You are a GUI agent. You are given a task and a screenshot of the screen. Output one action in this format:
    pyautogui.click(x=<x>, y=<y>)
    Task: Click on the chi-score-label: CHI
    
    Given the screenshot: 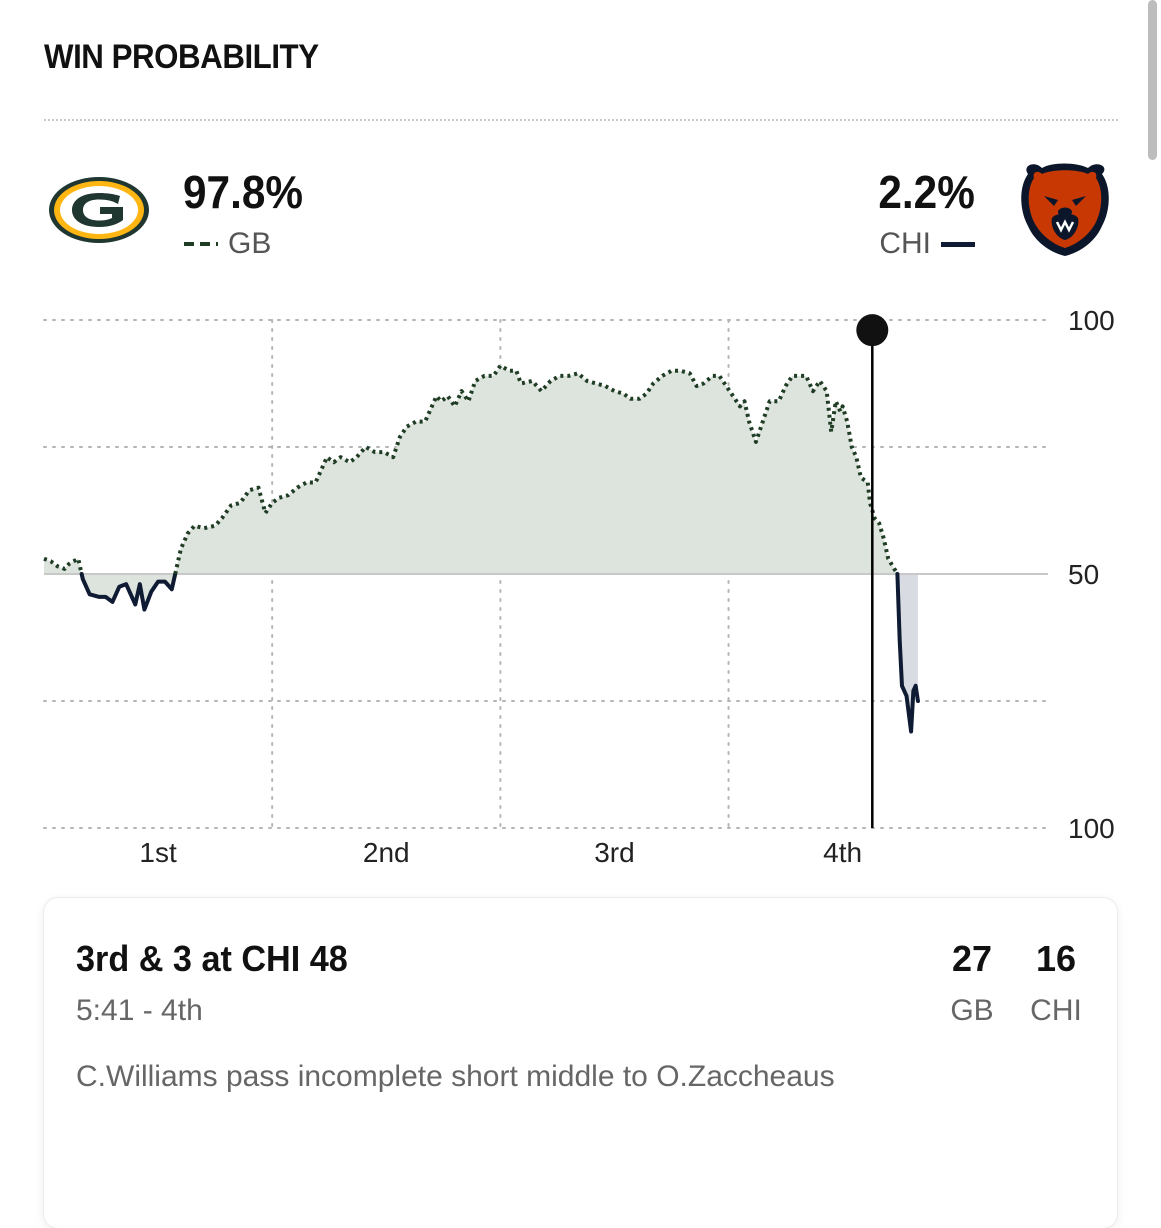 What is the action you would take?
    pyautogui.click(x=1056, y=1010)
    